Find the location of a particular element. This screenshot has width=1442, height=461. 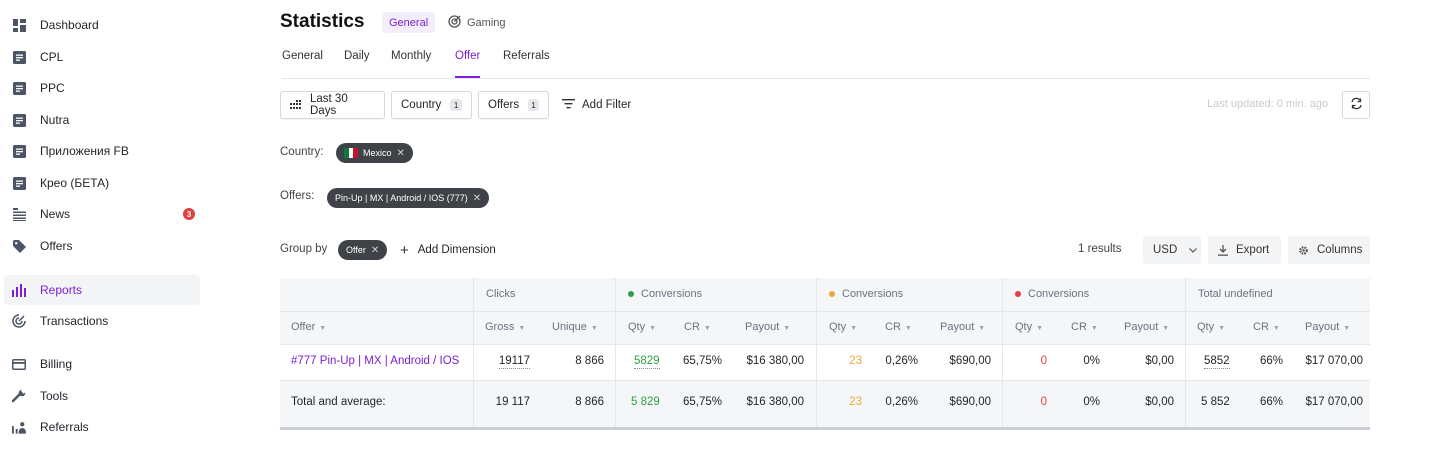

green-dot-icon is located at coordinates (631, 294).